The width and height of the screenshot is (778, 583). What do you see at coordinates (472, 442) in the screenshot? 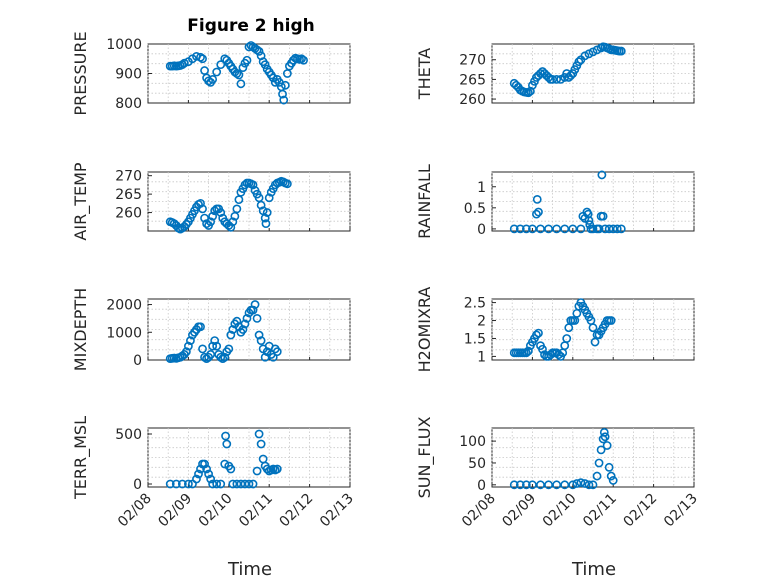
I see `y-tick-label: 100` at bounding box center [472, 442].